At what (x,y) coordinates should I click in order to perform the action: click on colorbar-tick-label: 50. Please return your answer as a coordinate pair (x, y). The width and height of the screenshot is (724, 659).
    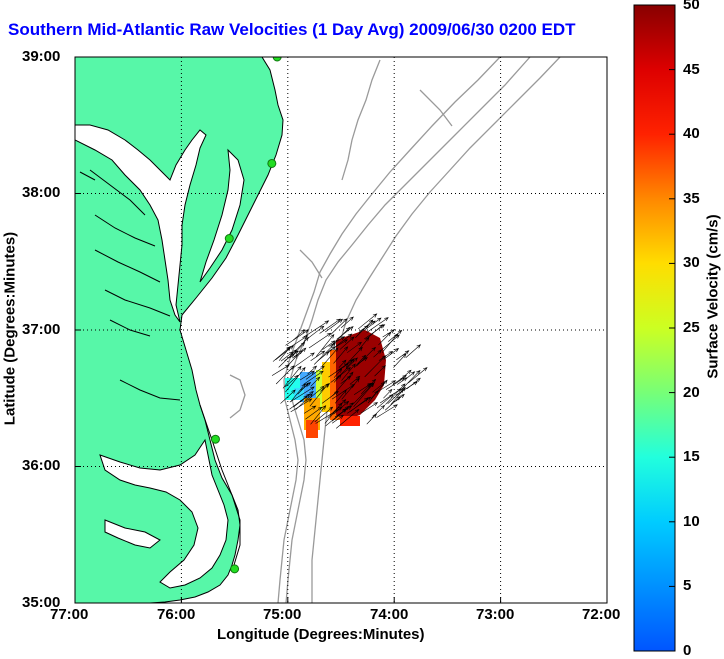
    Looking at the image, I should click on (691, 6).